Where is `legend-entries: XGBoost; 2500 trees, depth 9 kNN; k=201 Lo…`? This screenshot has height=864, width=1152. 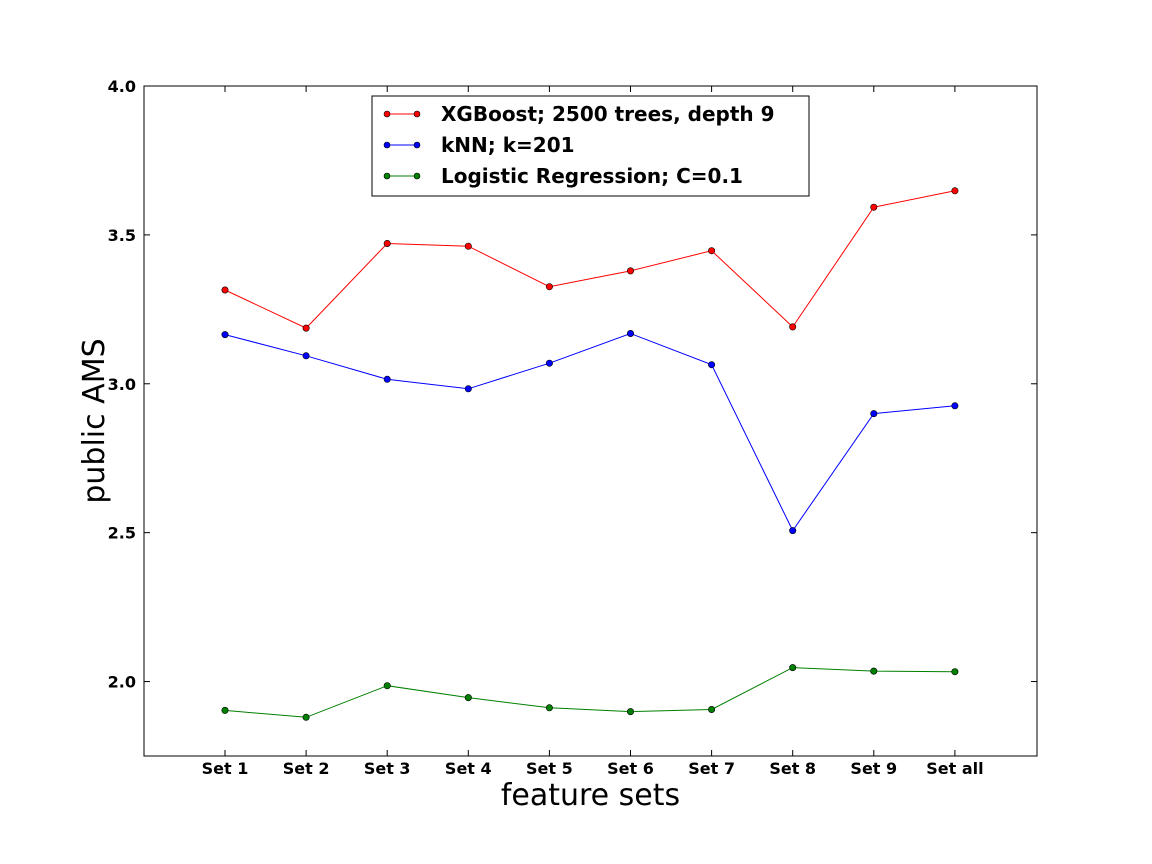 legend-entries: XGBoost; 2500 trees, depth 9 kNN; k=201 Lo… is located at coordinates (579, 145).